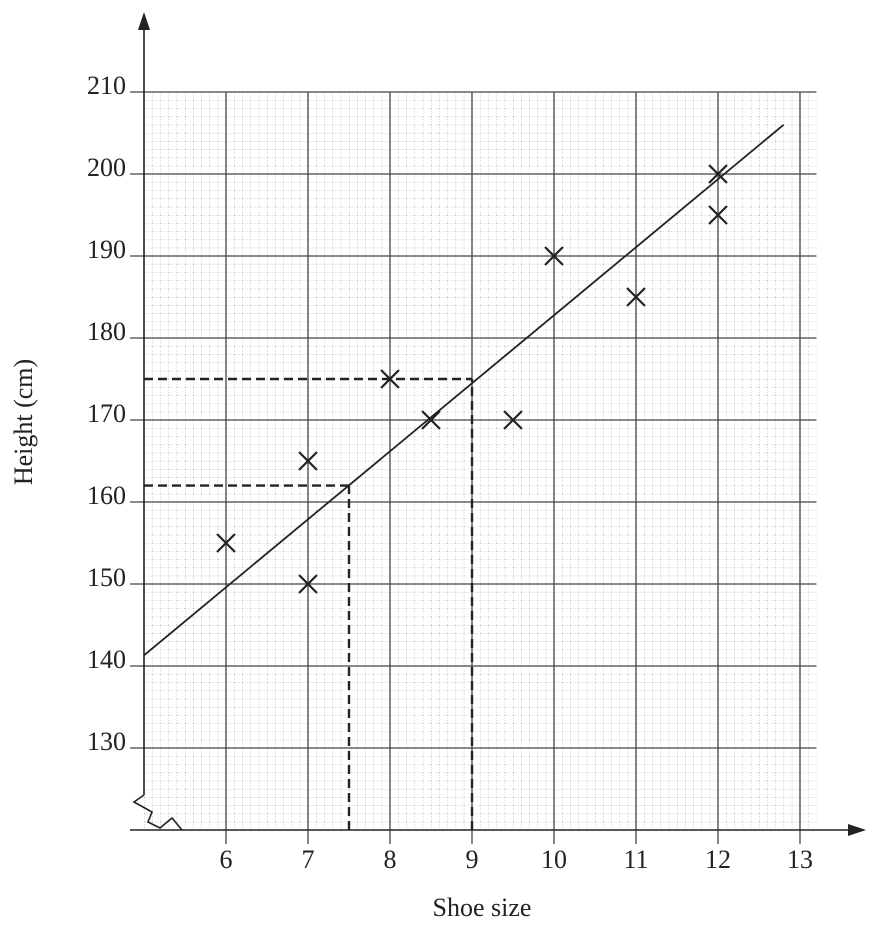 This screenshot has width=888, height=926. What do you see at coordinates (106, 413) in the screenshot?
I see `y-tick-label: 170` at bounding box center [106, 413].